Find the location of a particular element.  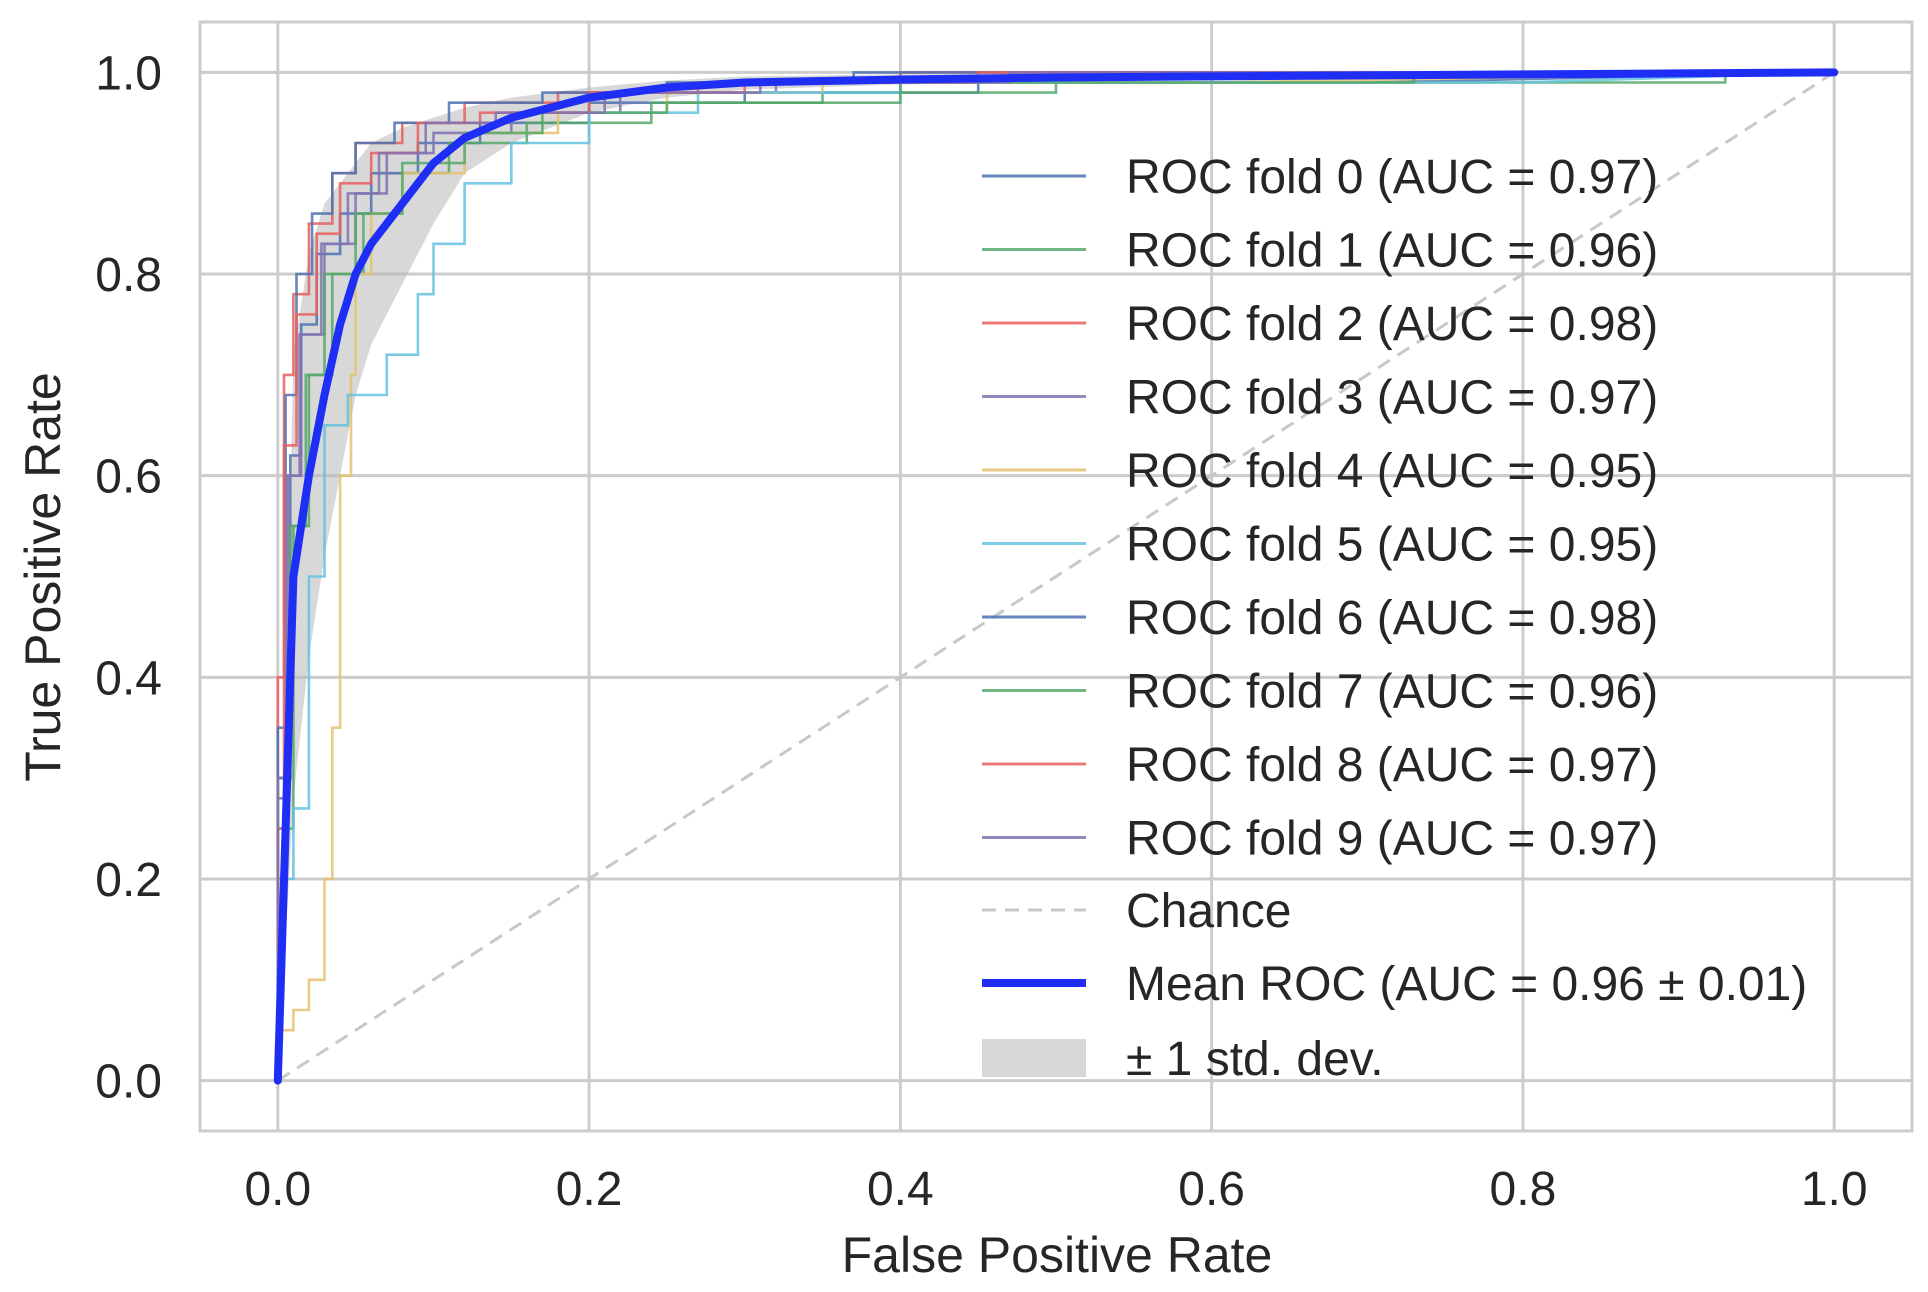

x-tick-label: 0.4 is located at coordinates (900, 1189).